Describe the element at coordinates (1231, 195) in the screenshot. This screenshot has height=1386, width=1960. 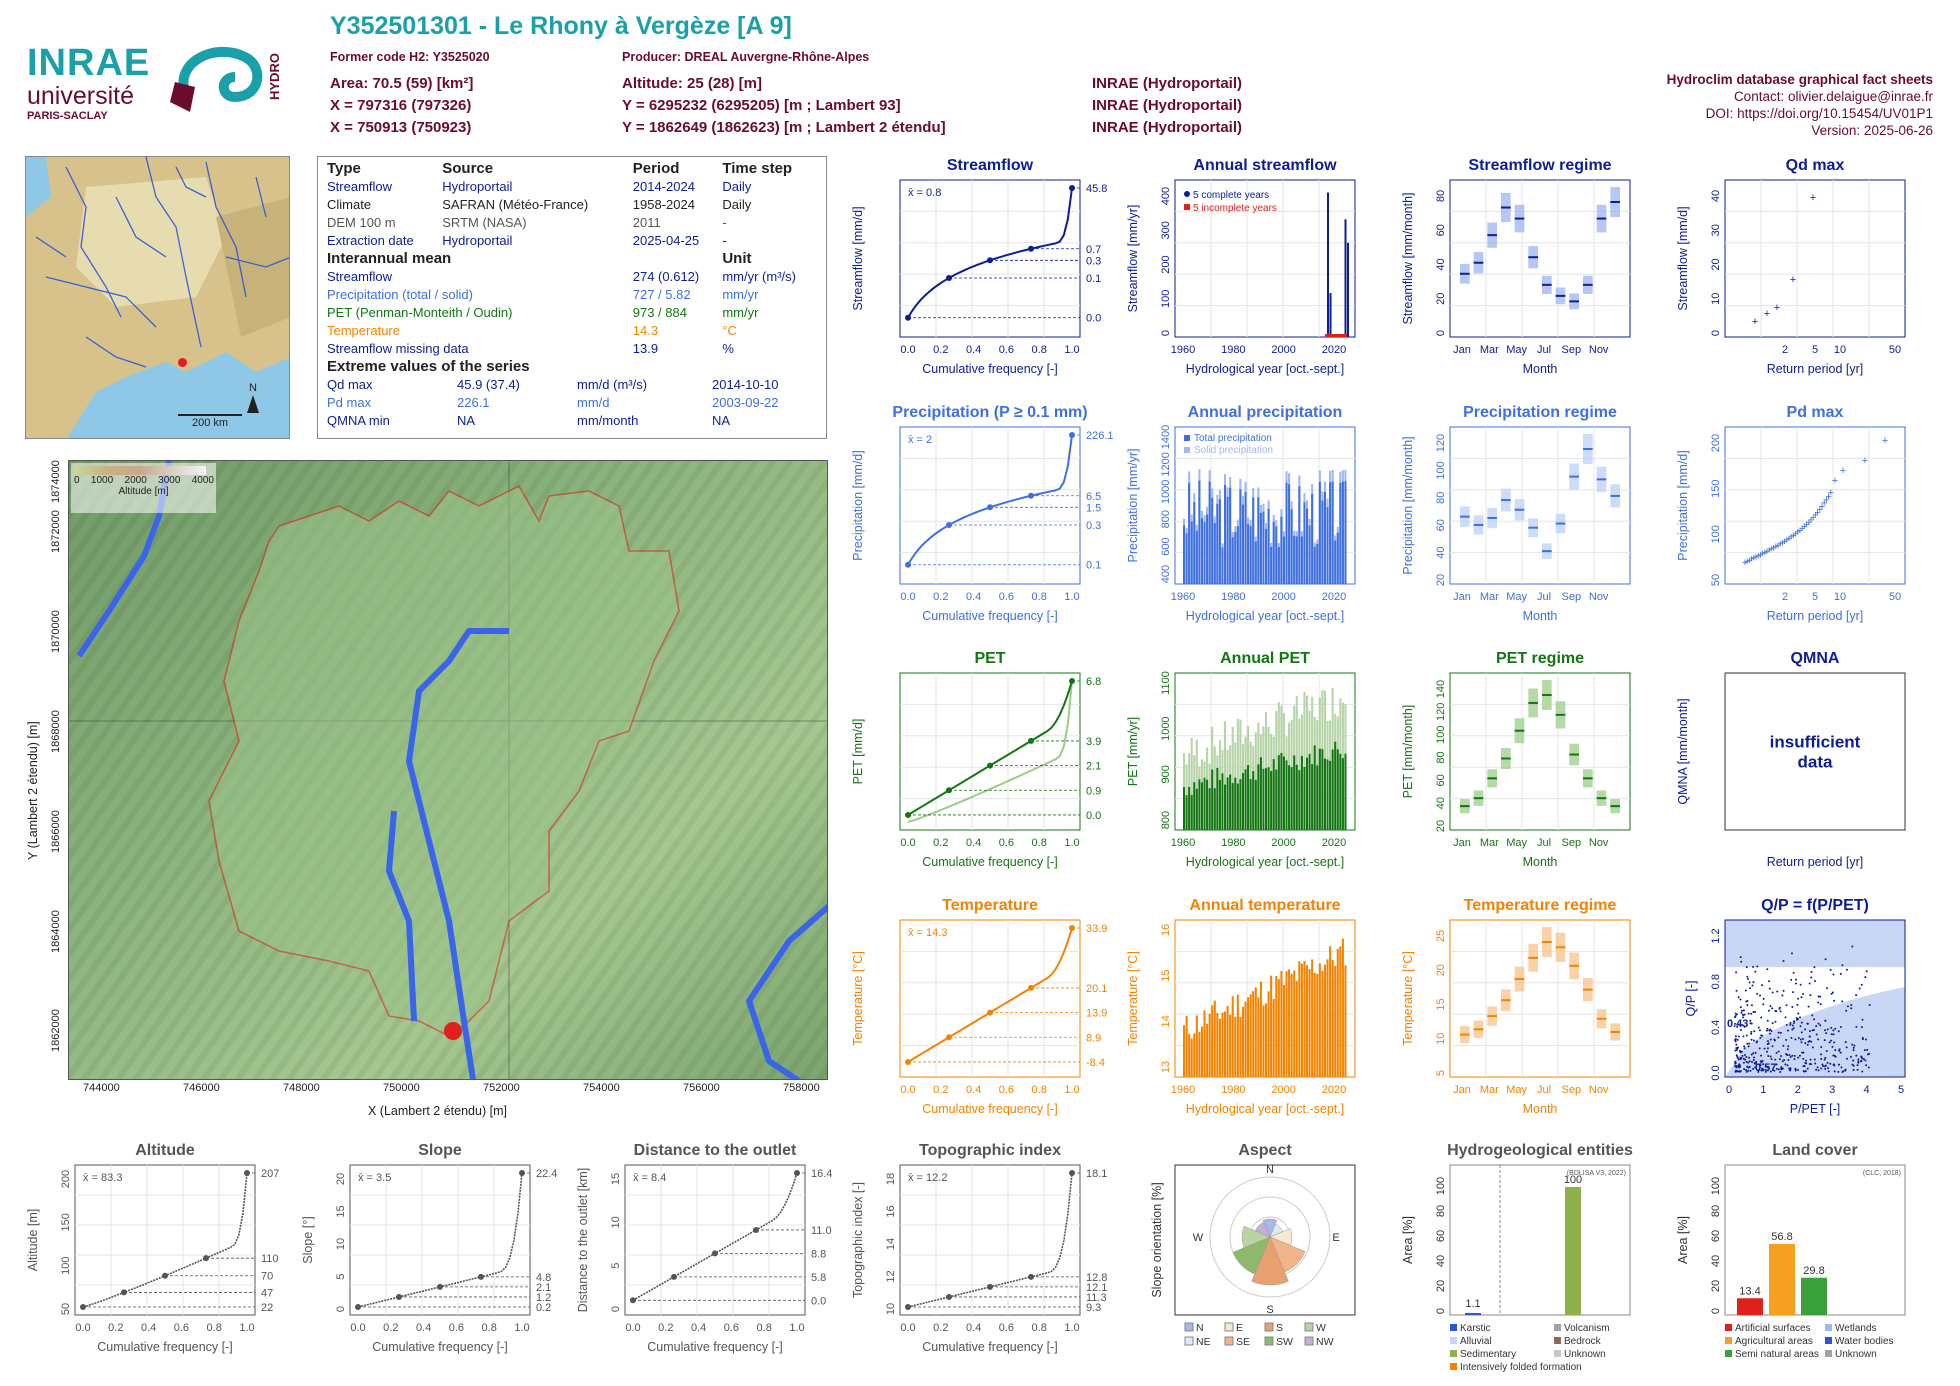
I see `legend-text: 5 complete years` at that location.